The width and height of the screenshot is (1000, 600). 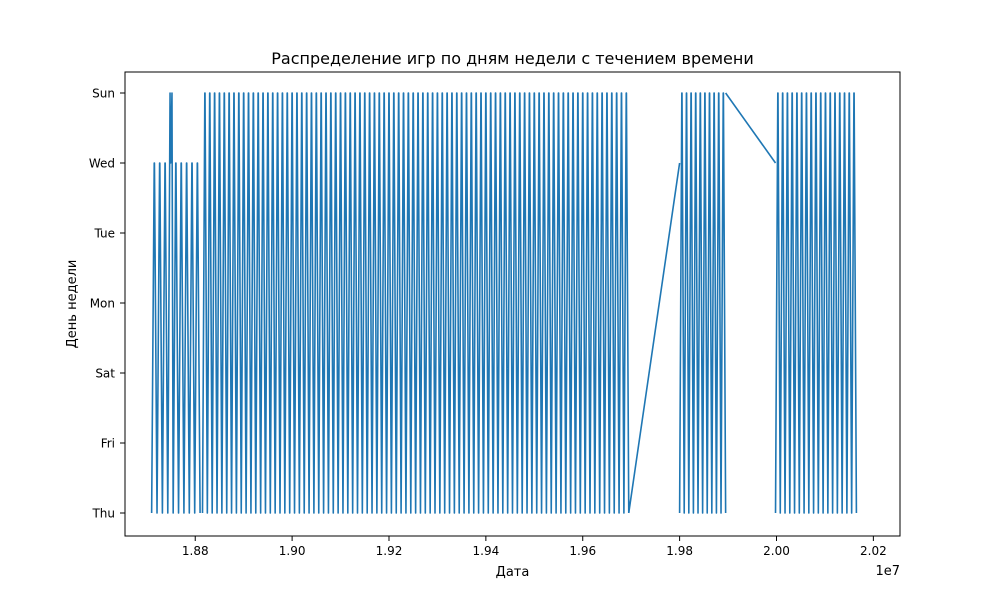 I want to click on x-tick-label: 1.92, so click(x=389, y=551).